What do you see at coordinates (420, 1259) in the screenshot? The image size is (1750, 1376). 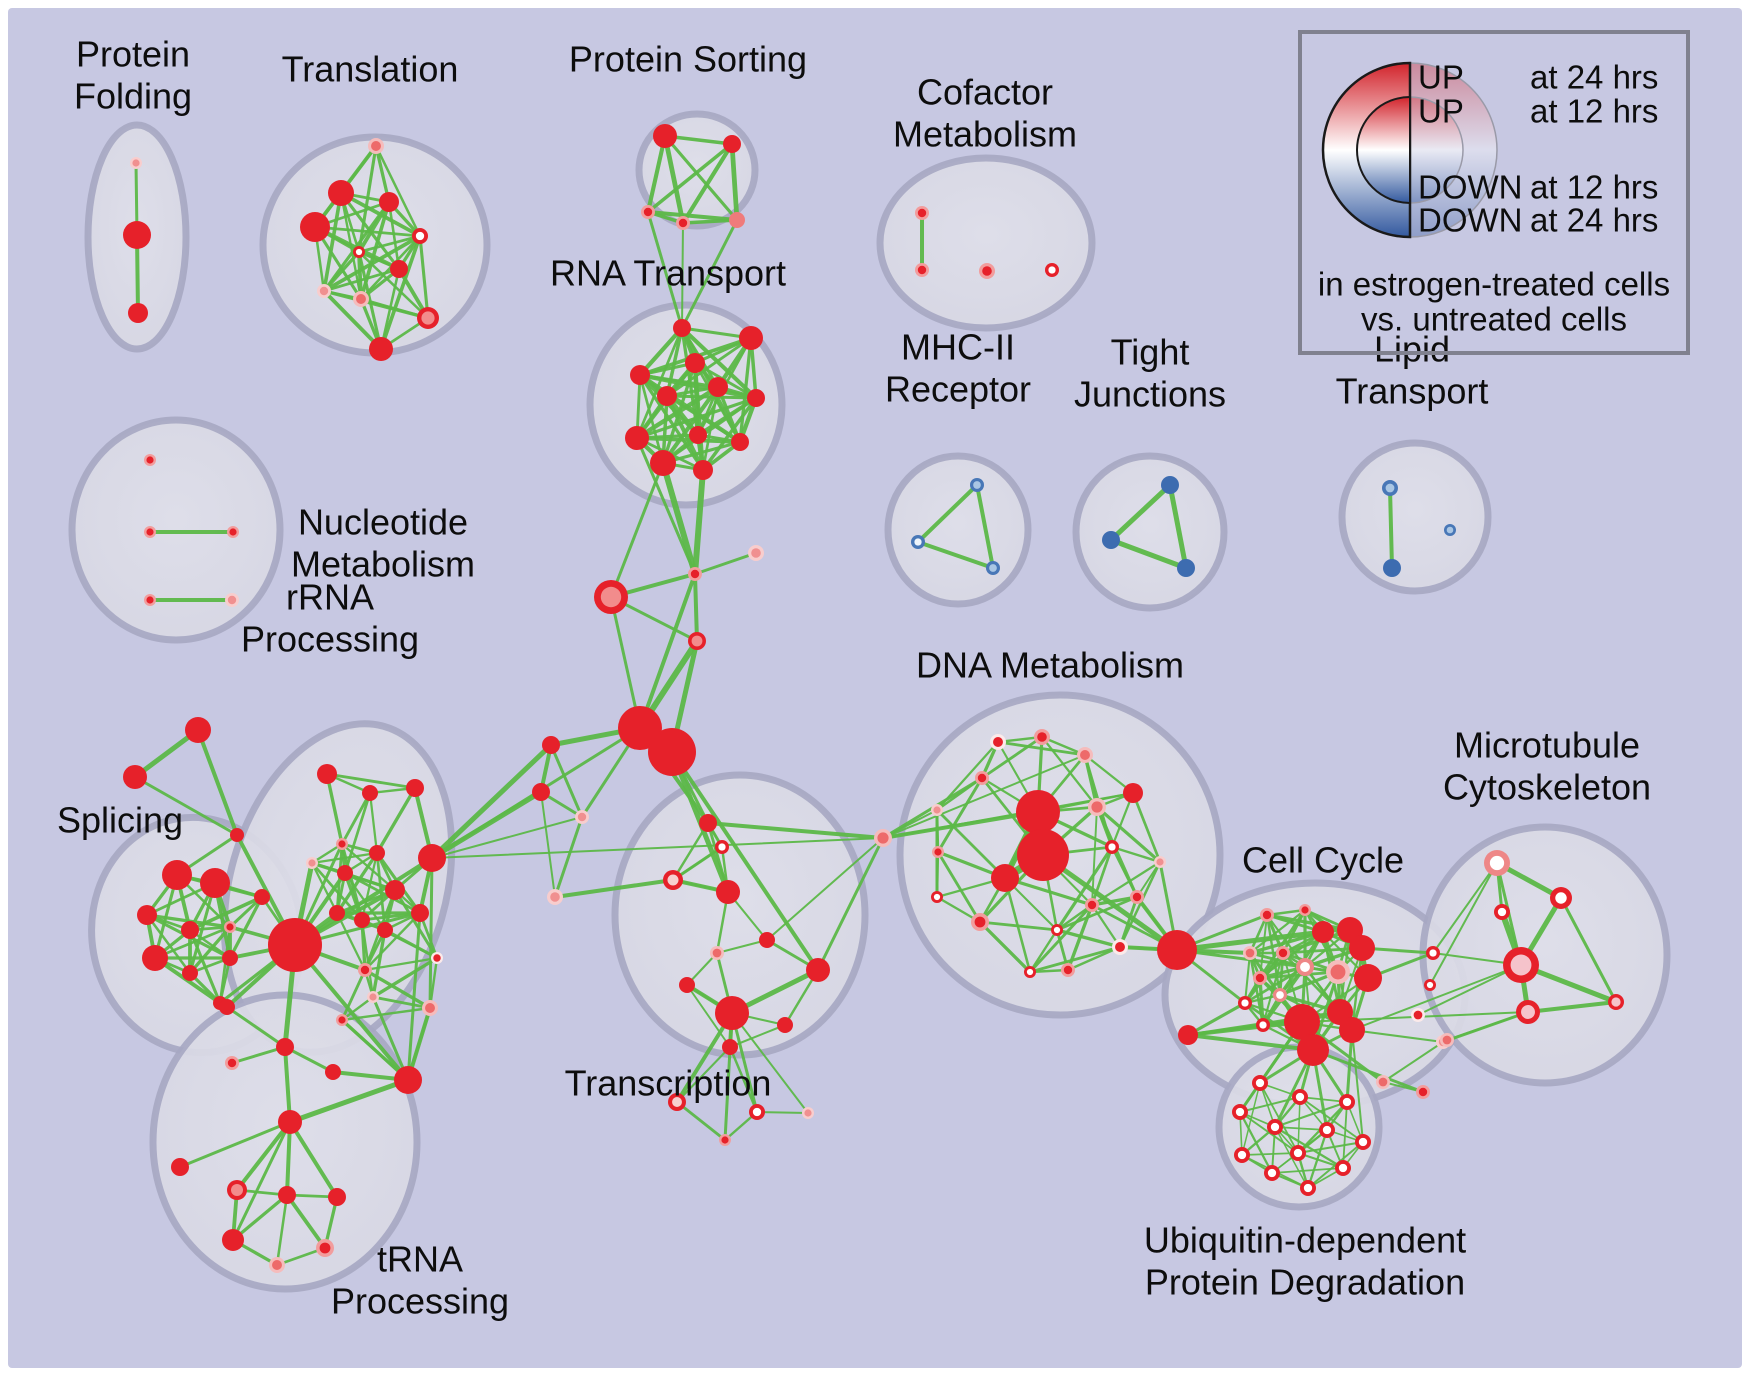 I see `cluster-label-trna-processing: tRNA` at bounding box center [420, 1259].